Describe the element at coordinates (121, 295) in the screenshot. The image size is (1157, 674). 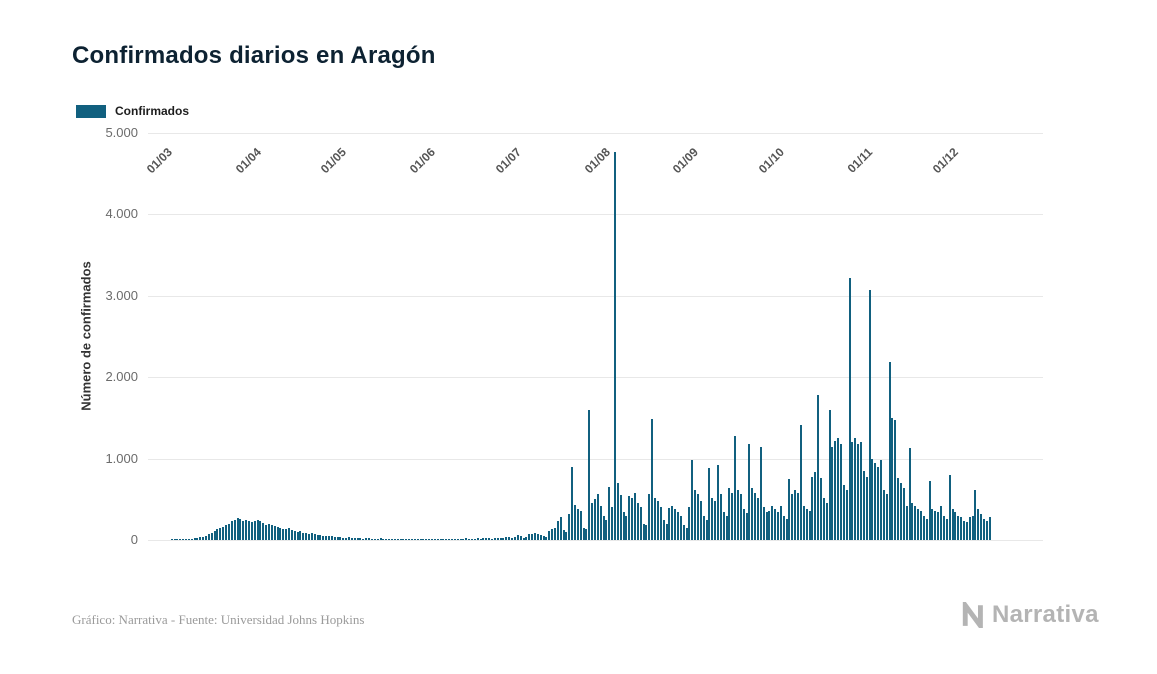
I see `y-axis-tick-label: 3.000` at that location.